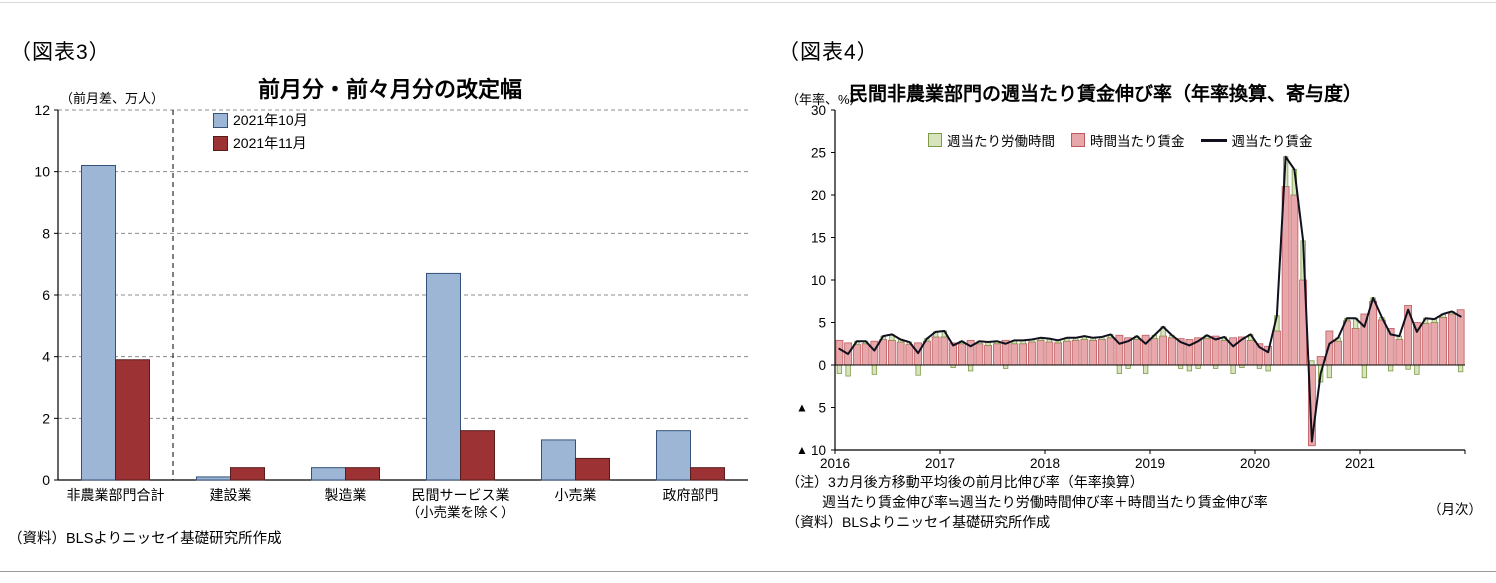  What do you see at coordinates (46, 357) in the screenshot?
I see `y-tick-label: 4` at bounding box center [46, 357].